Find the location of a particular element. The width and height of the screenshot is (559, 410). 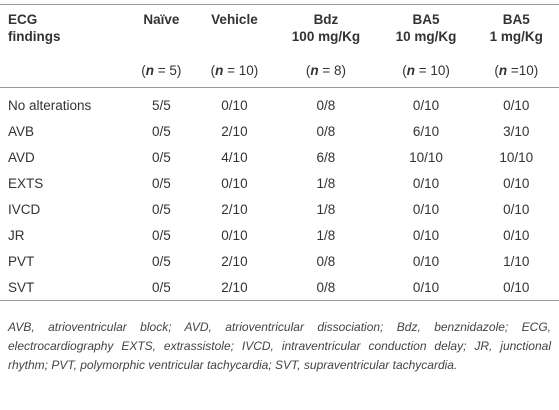

row-label: PVT is located at coordinates (21, 261).